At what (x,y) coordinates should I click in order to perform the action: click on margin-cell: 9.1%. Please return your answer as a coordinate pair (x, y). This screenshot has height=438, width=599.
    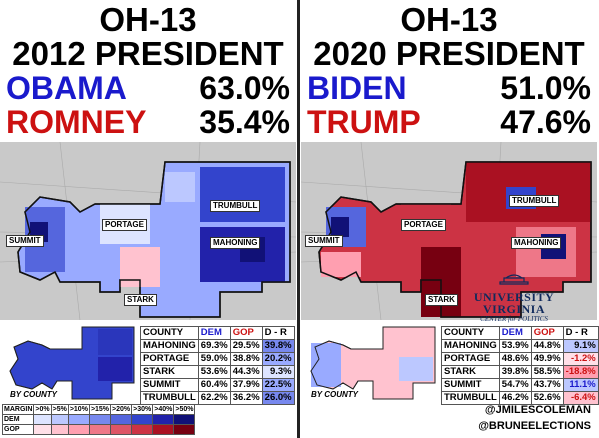
    Looking at the image, I should click on (580, 346).